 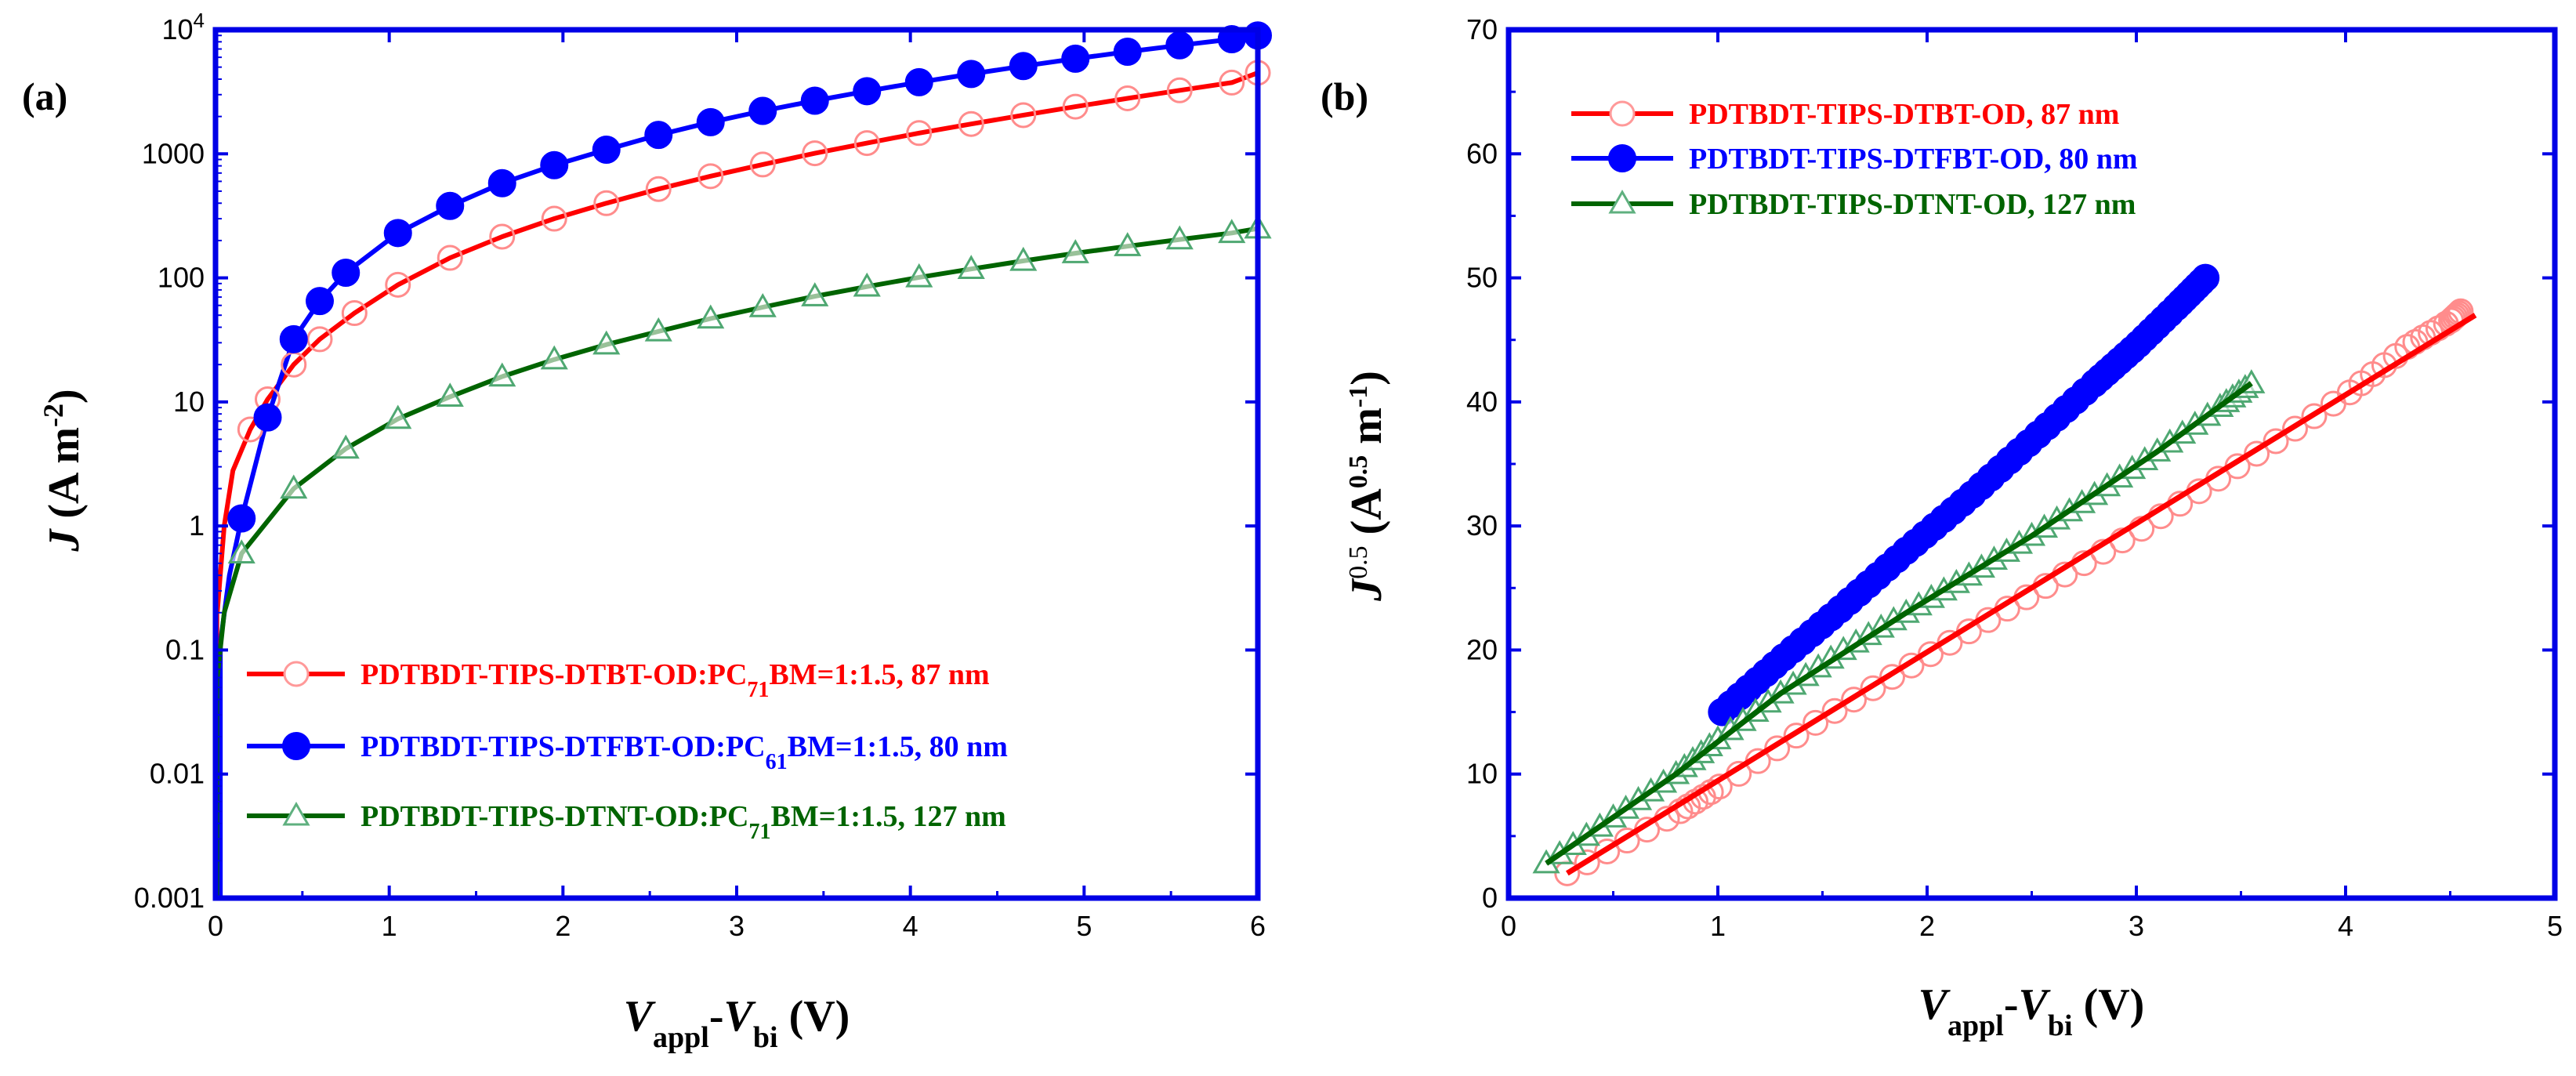 I want to click on legend-a-label-0: PDTBDT-TIPS-DTBT-OD:PC71BM=1:1.5, 87 nm, so click(x=675, y=680).